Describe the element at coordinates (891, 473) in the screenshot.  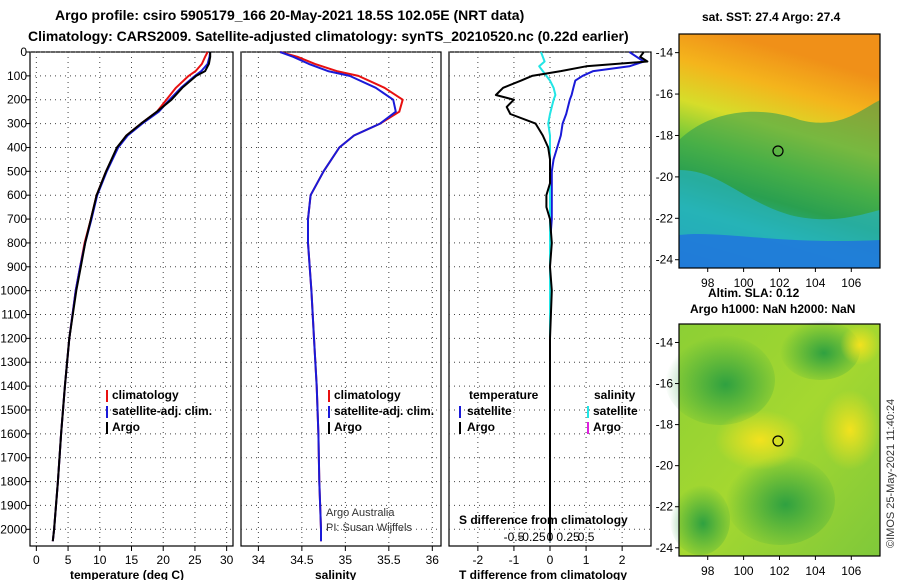
I see `imos-timestamp: ©IMOS 25-May-2021 11:40:24` at that location.